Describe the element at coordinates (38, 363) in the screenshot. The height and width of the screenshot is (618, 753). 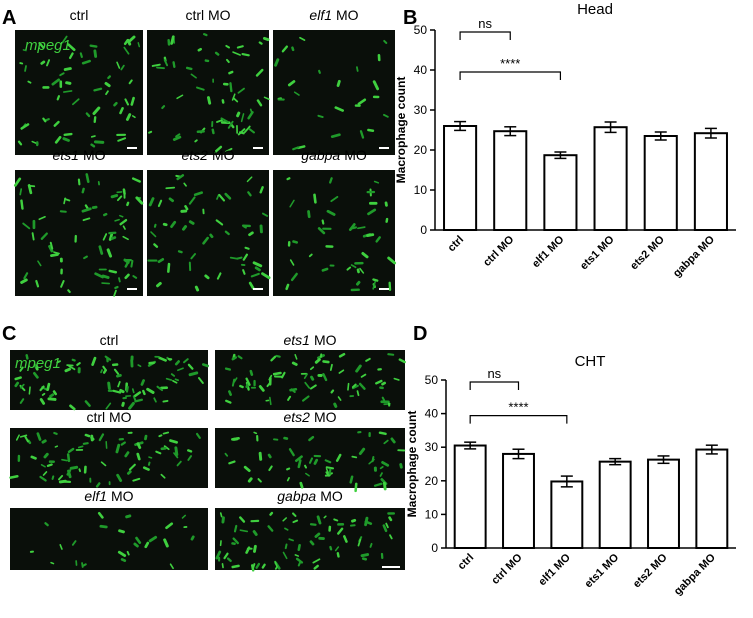
I see `marker-label: mpeg1` at that location.